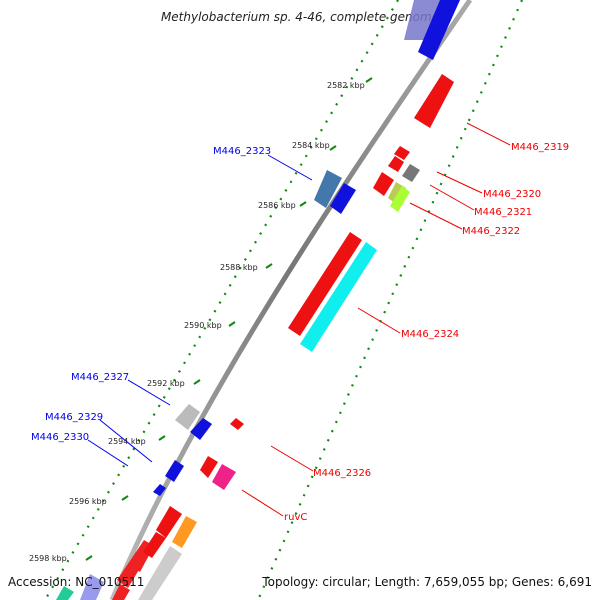 This screenshot has height=600, width=600. What do you see at coordinates (76, 582) in the screenshot?
I see `accession-text: Accession: NC_010511` at bounding box center [76, 582].